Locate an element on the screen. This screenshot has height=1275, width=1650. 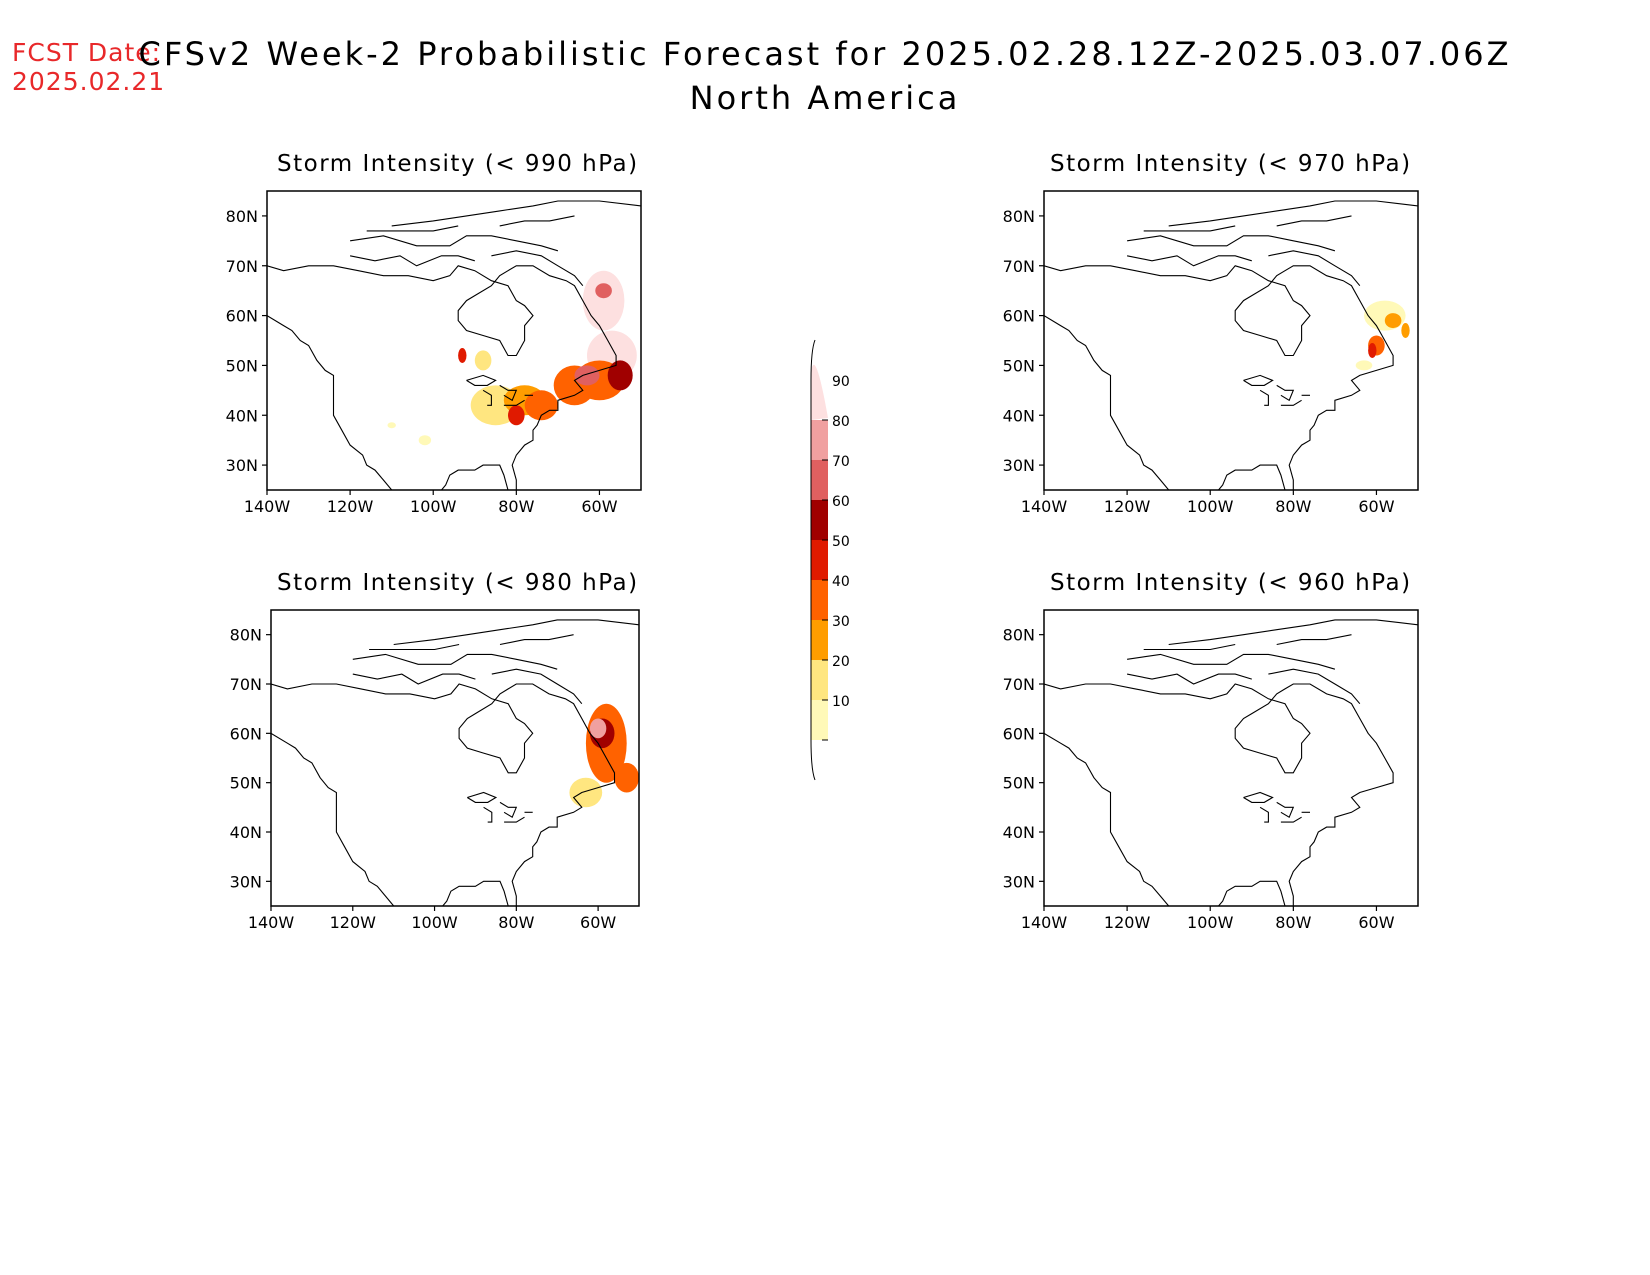
map-panel-2: 80N 70N 60N 50N 40N 30N 140W 120W 100W 80W 60W is located at coordinates (435, 770).